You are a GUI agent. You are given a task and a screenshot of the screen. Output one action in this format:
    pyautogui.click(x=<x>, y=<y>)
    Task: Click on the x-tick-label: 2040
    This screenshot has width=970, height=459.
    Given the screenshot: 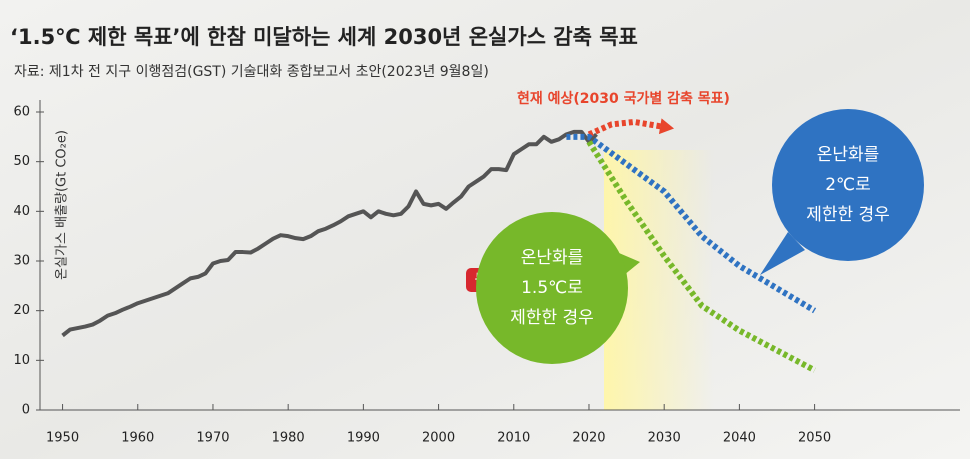 What is the action you would take?
    pyautogui.click(x=739, y=438)
    